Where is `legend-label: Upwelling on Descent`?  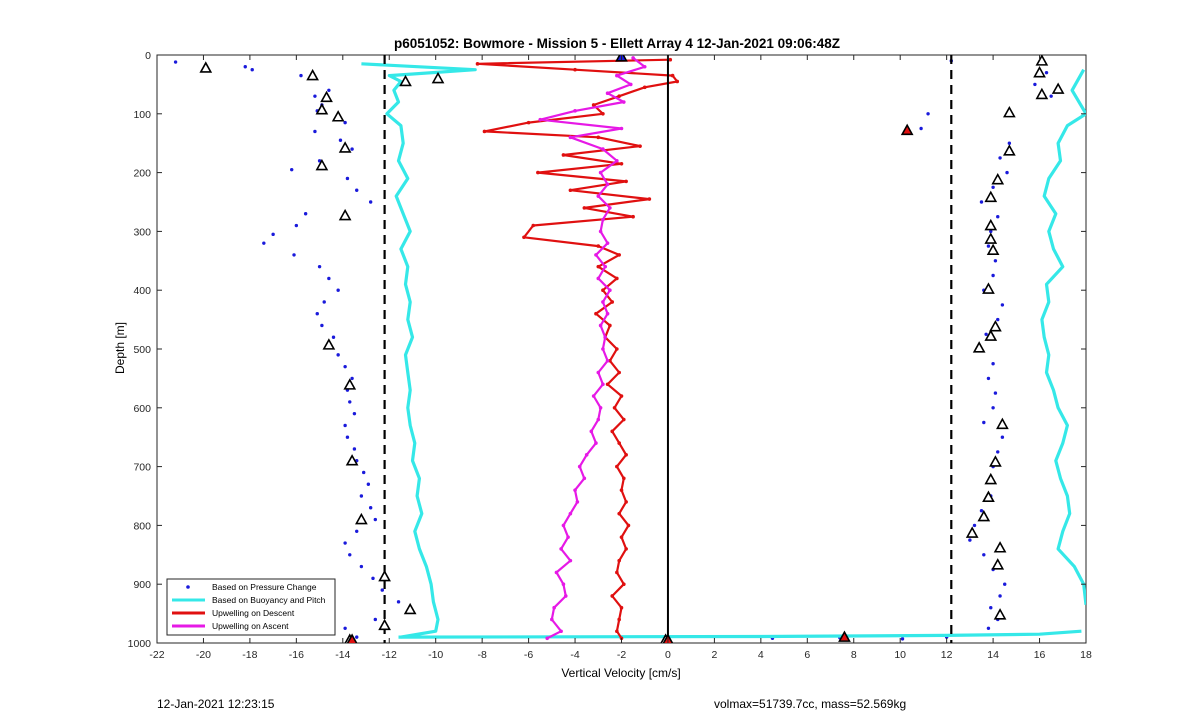 legend-label: Upwelling on Descent is located at coordinates (253, 613).